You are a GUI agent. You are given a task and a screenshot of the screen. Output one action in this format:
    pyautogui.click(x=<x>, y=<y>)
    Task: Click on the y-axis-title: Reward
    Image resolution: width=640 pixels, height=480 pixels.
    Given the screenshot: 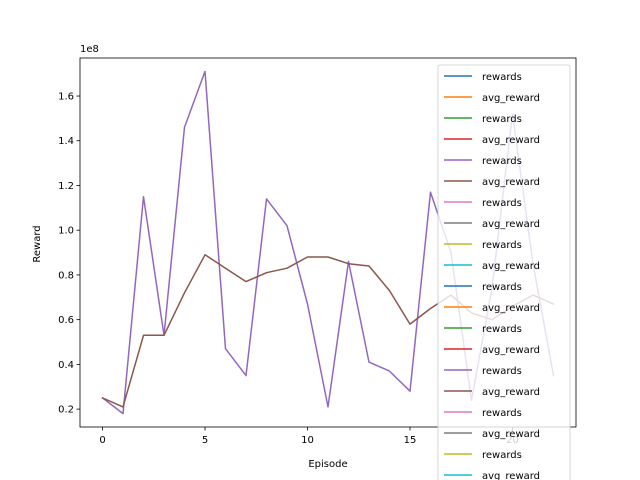 What is the action you would take?
    pyautogui.click(x=37, y=243)
    